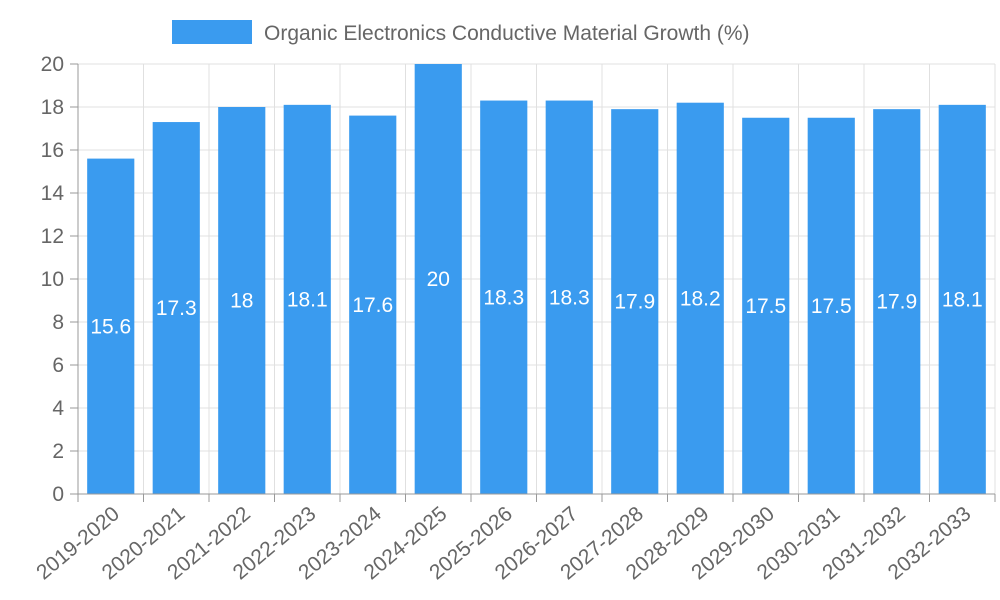  What do you see at coordinates (52, 236) in the screenshot?
I see `y-tick-label: 12` at bounding box center [52, 236].